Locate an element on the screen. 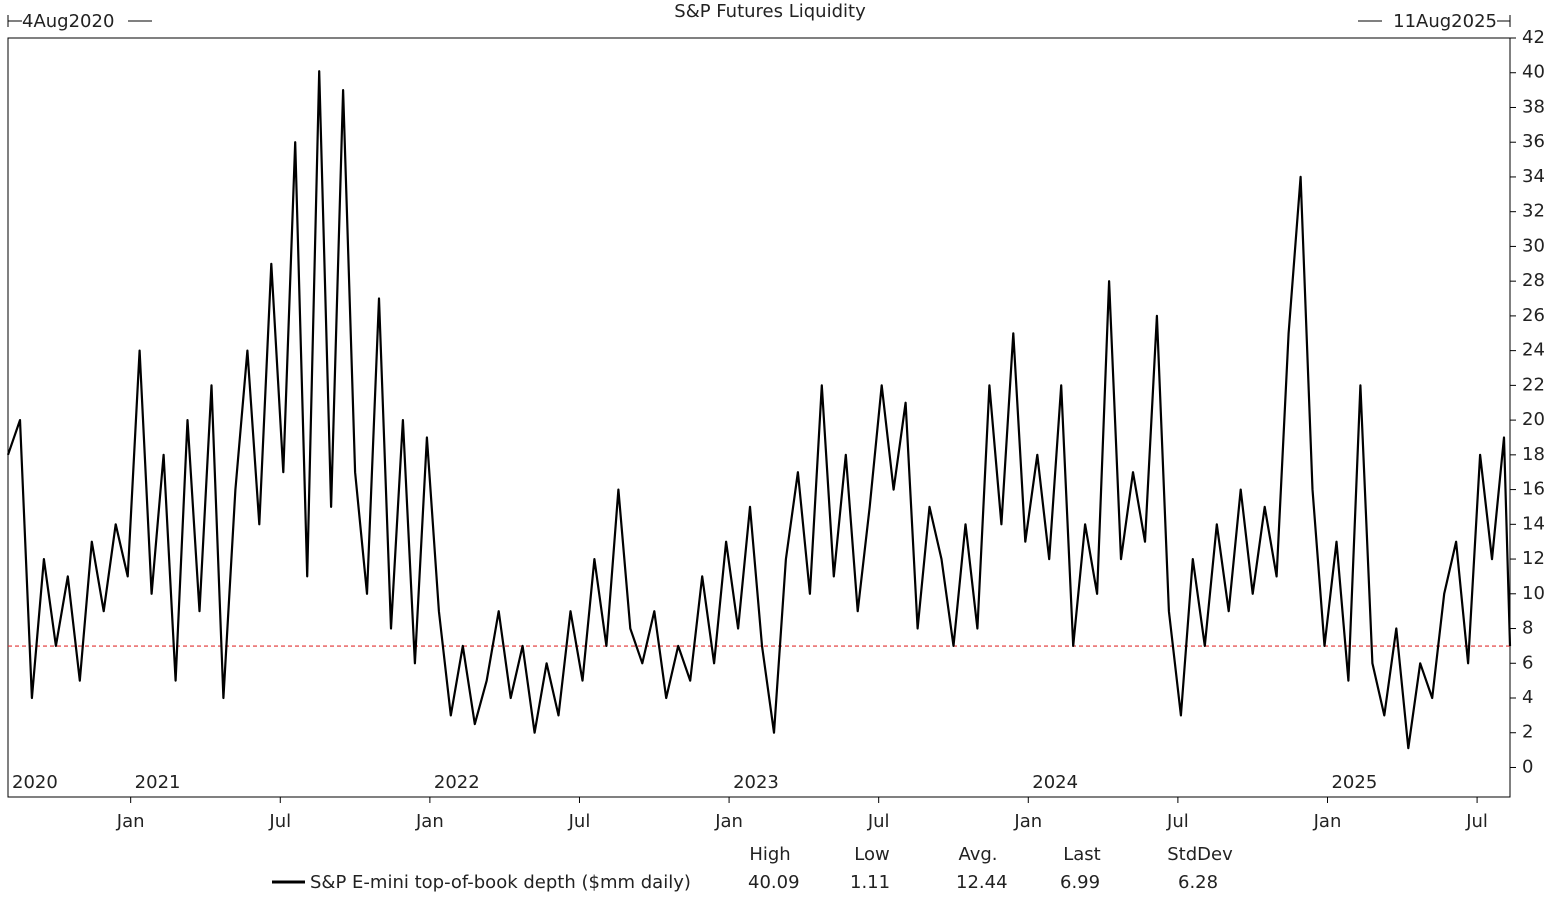 The image size is (1556, 897). y-tick-label: 36 is located at coordinates (1533, 141).